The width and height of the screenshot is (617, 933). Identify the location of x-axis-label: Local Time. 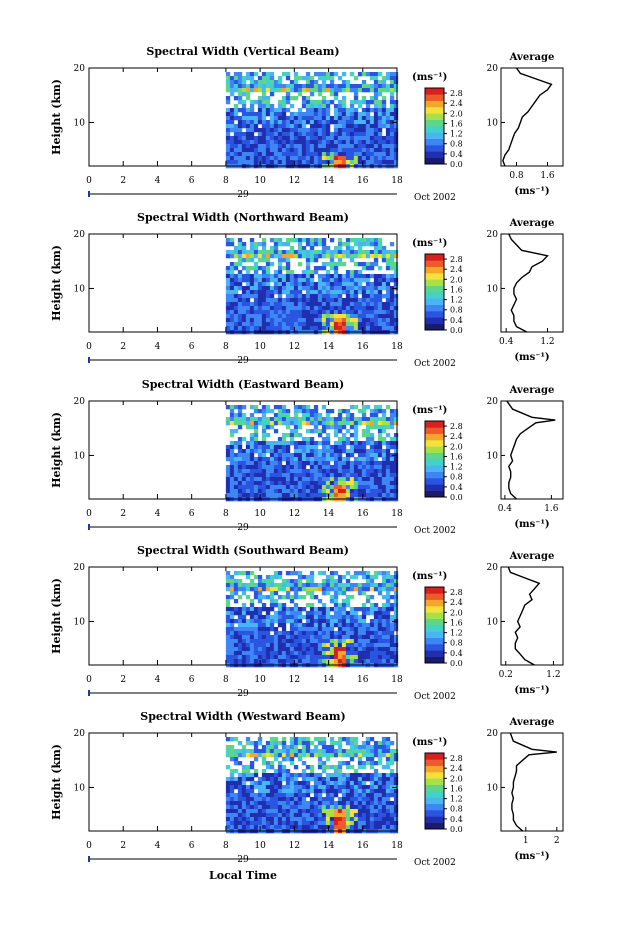
(243, 875).